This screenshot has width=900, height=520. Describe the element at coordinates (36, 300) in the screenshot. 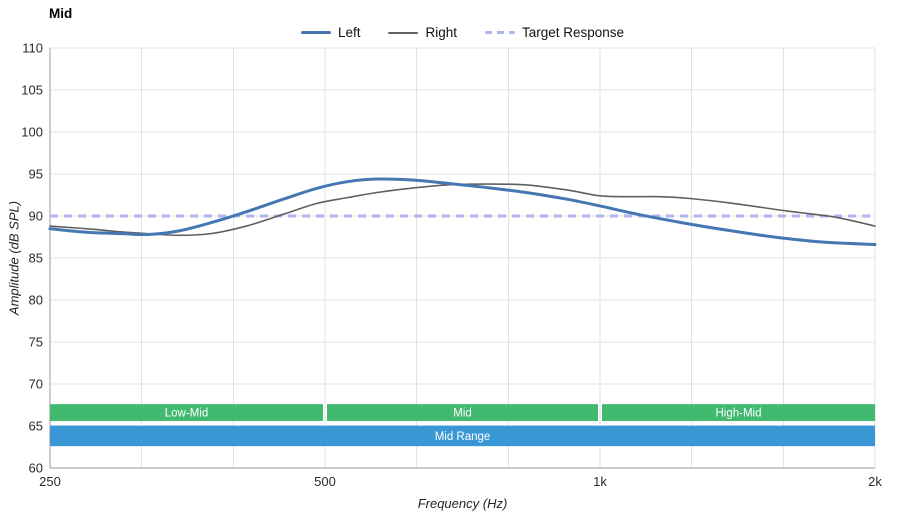

I see `y-tick-label: 80` at that location.